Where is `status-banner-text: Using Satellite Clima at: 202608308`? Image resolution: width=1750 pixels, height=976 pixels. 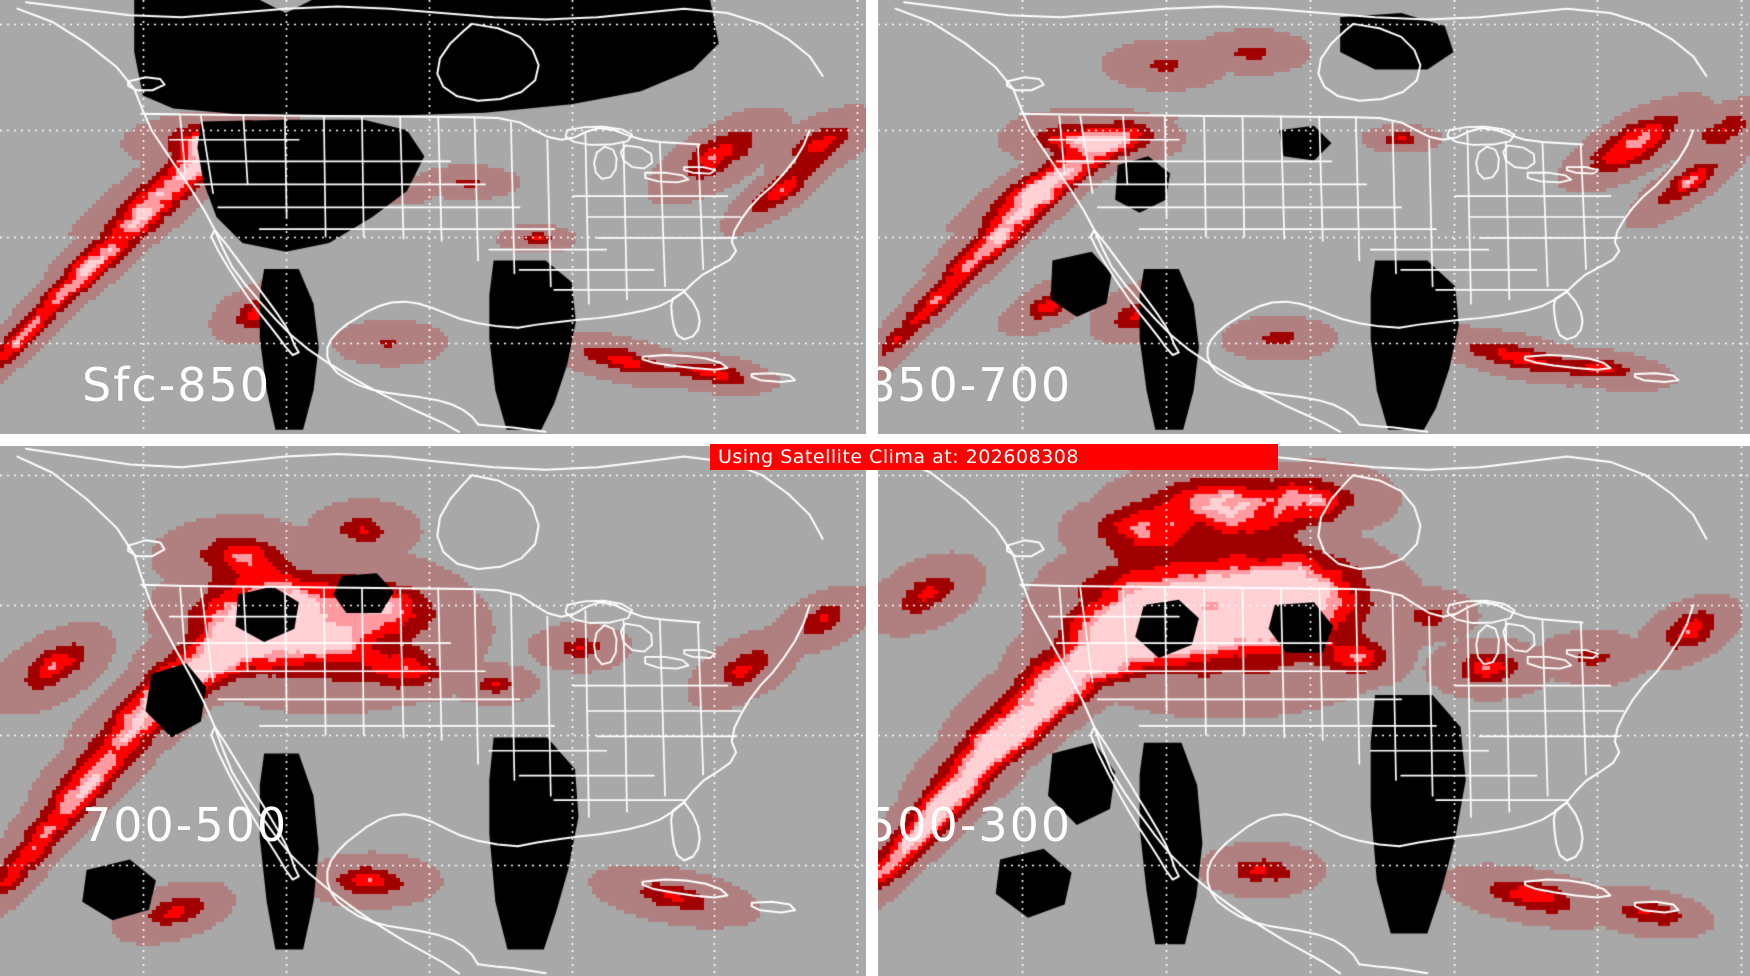
status-banner-text: Using Satellite Clima at: 202608308 is located at coordinates (898, 457).